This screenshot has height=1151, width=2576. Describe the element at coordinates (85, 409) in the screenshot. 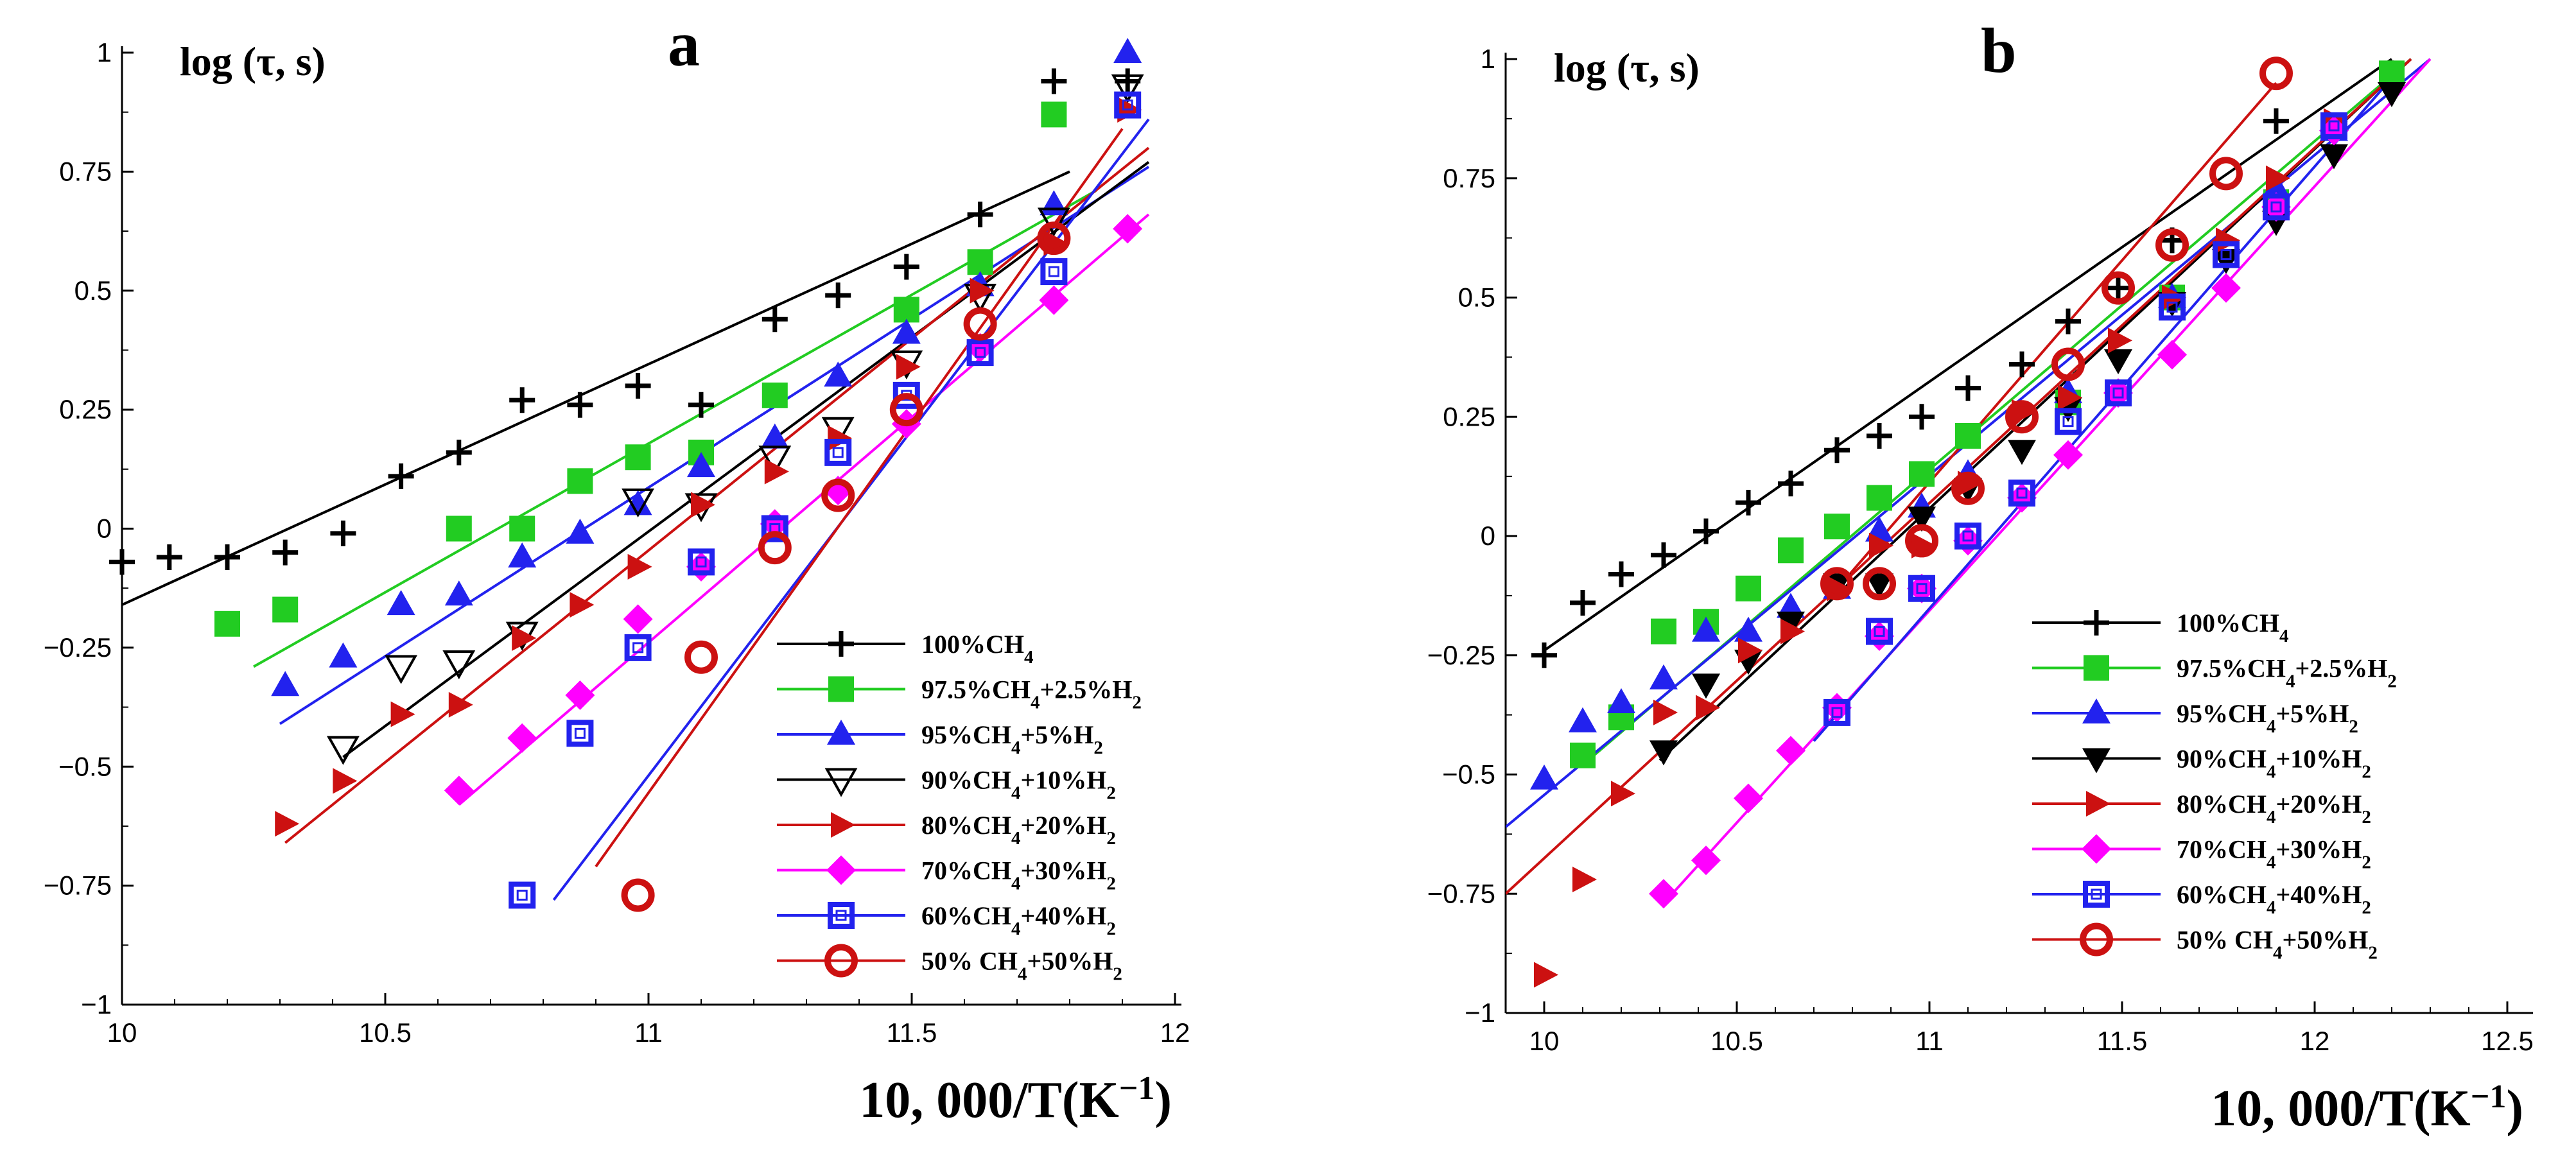

I see `panel-a-y-tick-label: 0.25` at that location.